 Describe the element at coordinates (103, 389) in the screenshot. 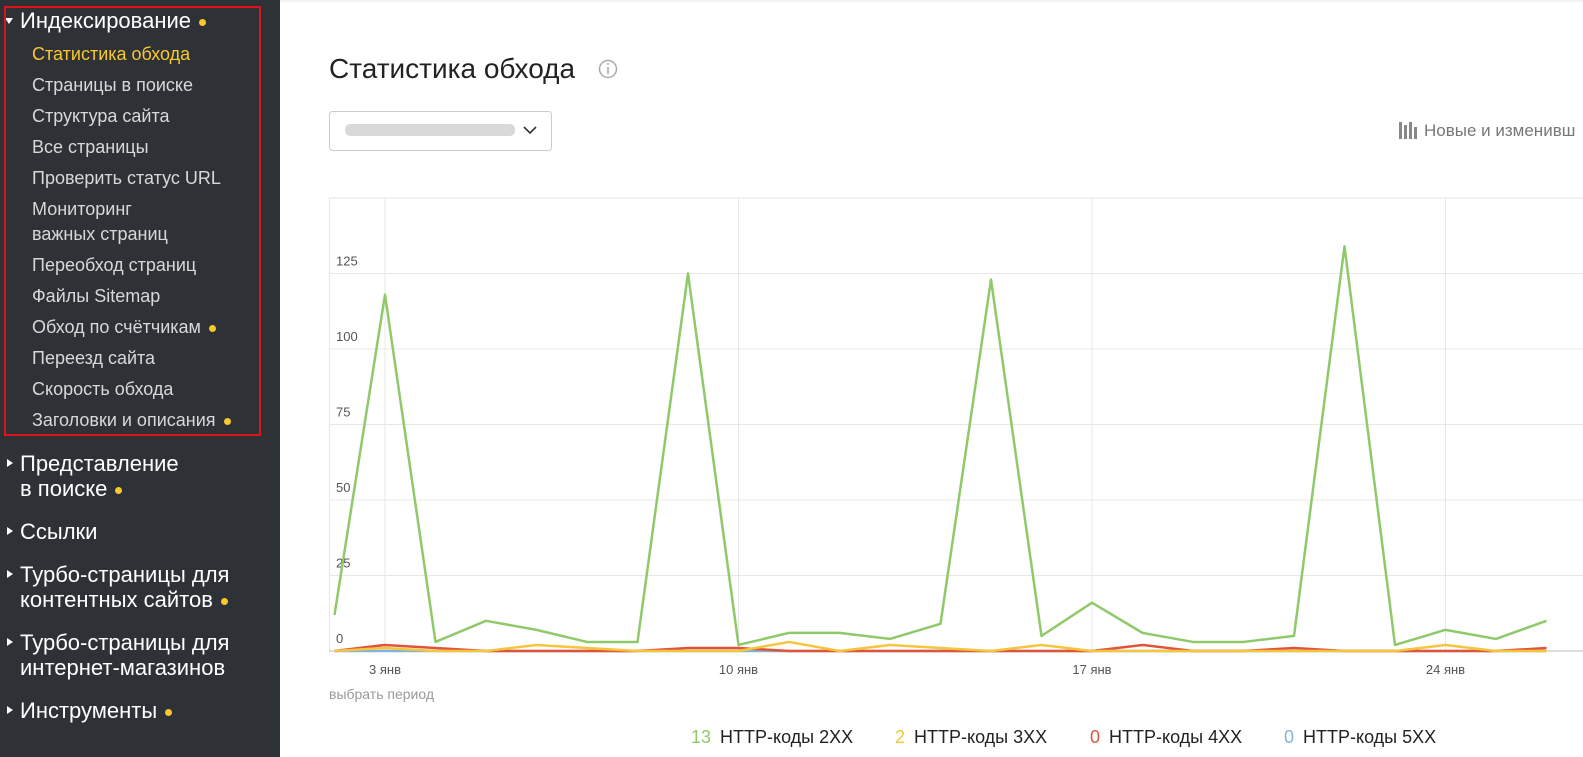

I see `menu-text: Скорость обхода` at that location.